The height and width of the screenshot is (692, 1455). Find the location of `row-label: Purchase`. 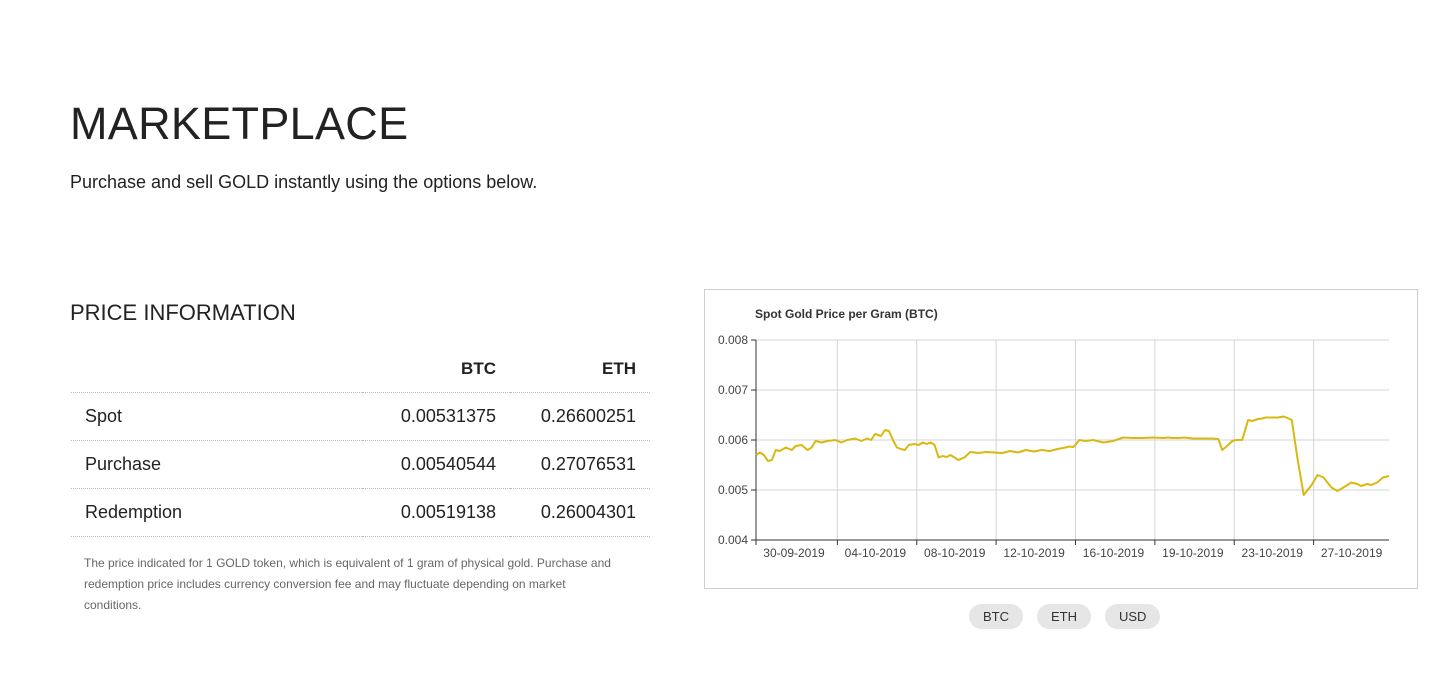

row-label: Purchase is located at coordinates (216, 464).